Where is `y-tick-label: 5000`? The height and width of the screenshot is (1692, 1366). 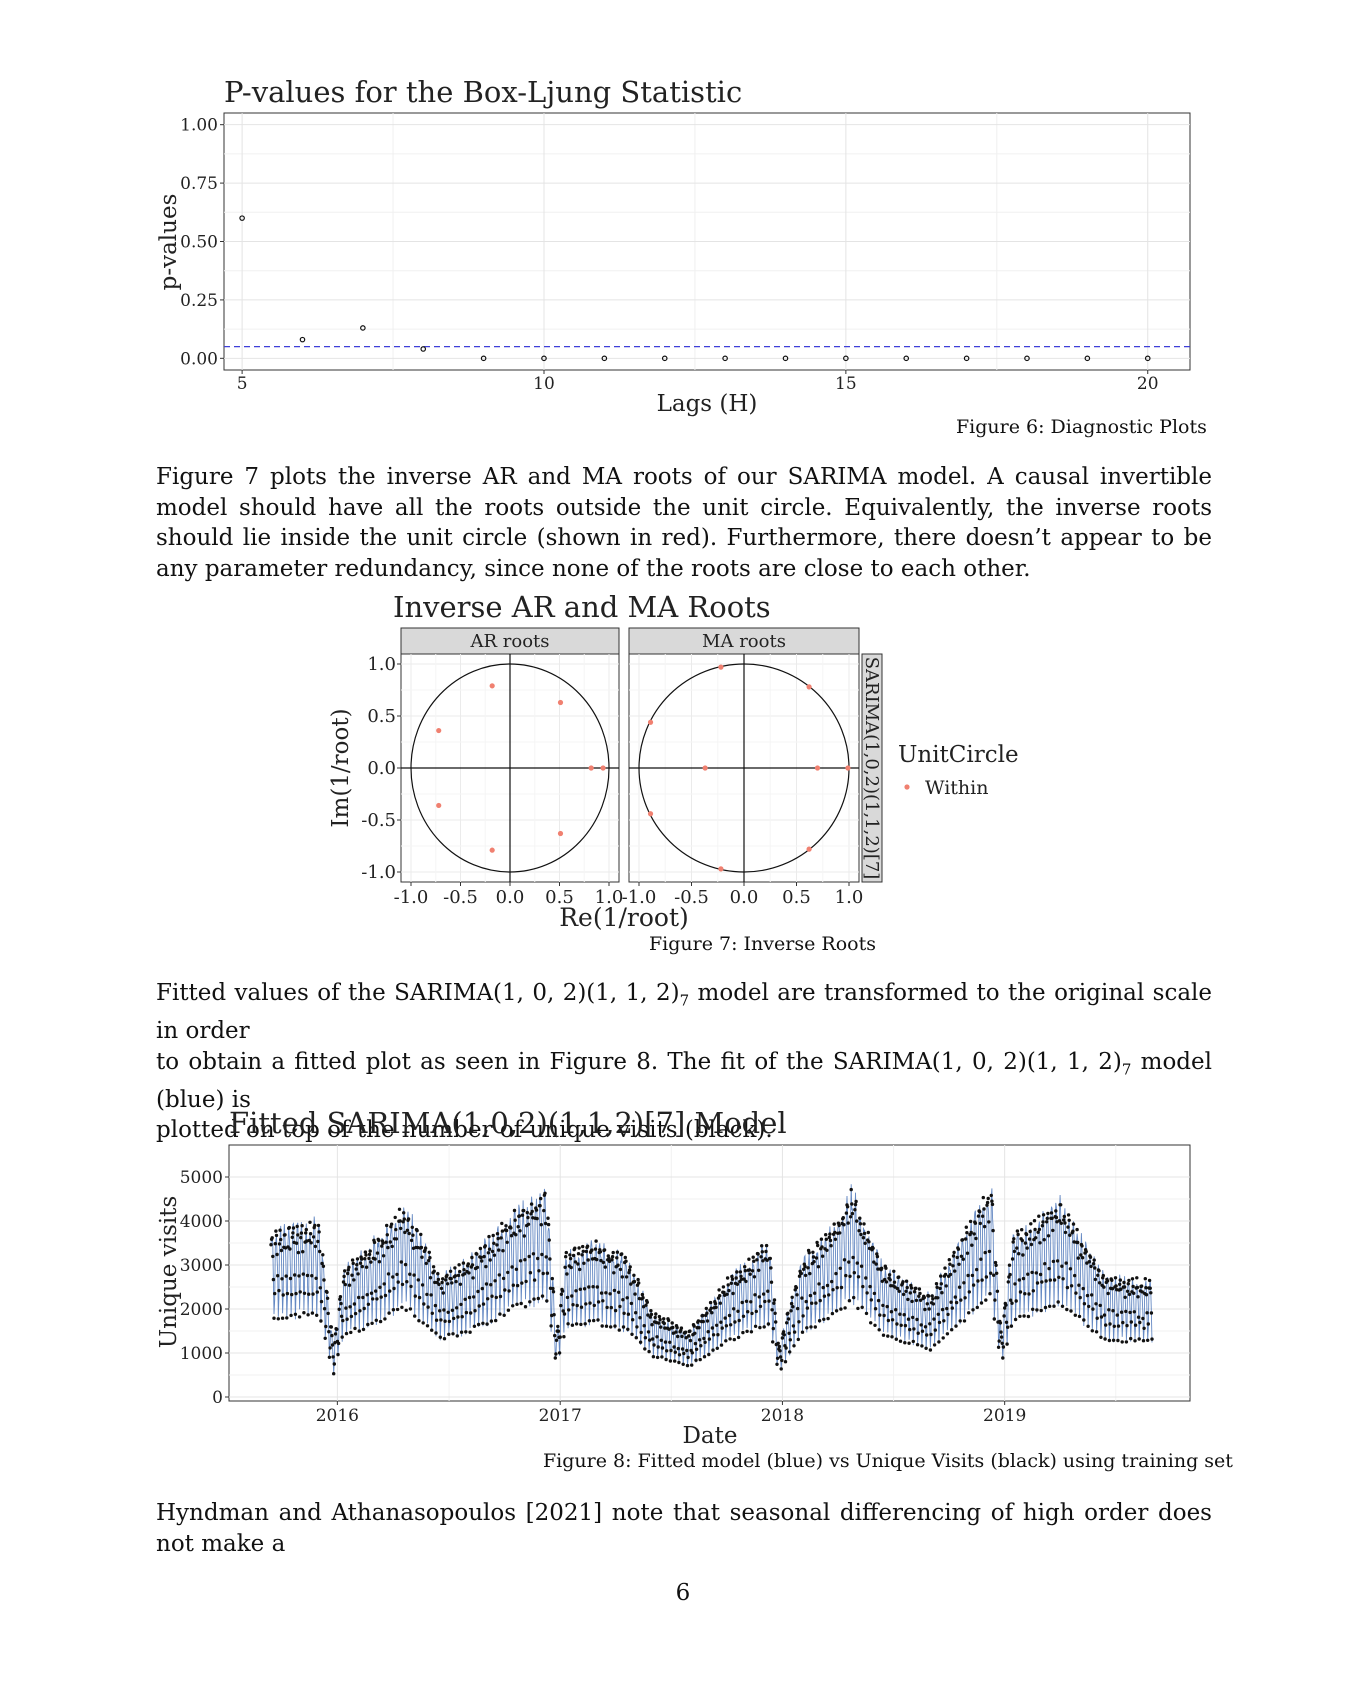 y-tick-label: 5000 is located at coordinates (201, 1178).